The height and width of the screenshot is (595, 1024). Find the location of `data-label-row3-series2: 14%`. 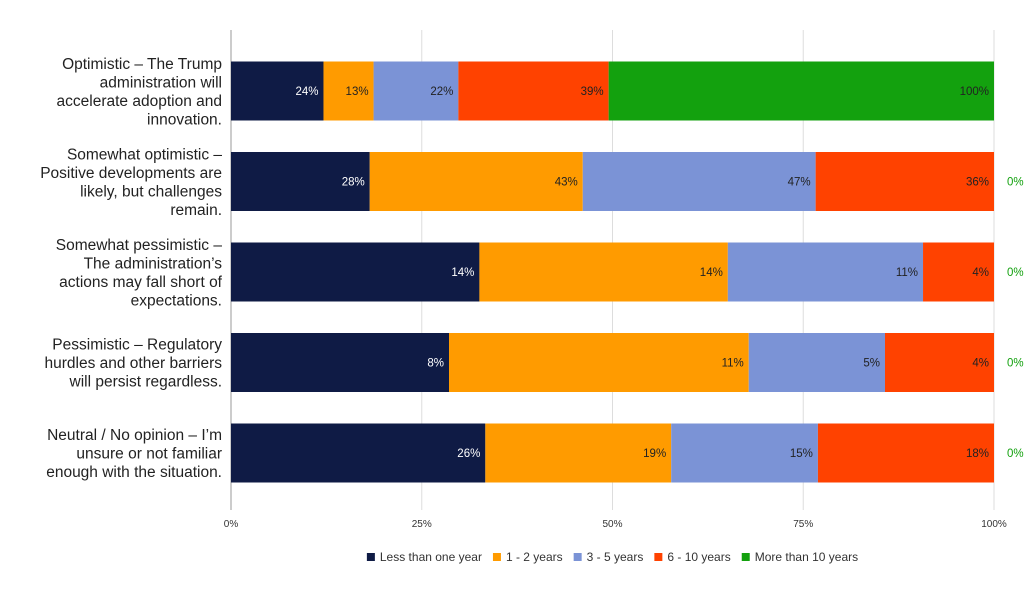

data-label-row3-series2: 14% is located at coordinates (711, 273).